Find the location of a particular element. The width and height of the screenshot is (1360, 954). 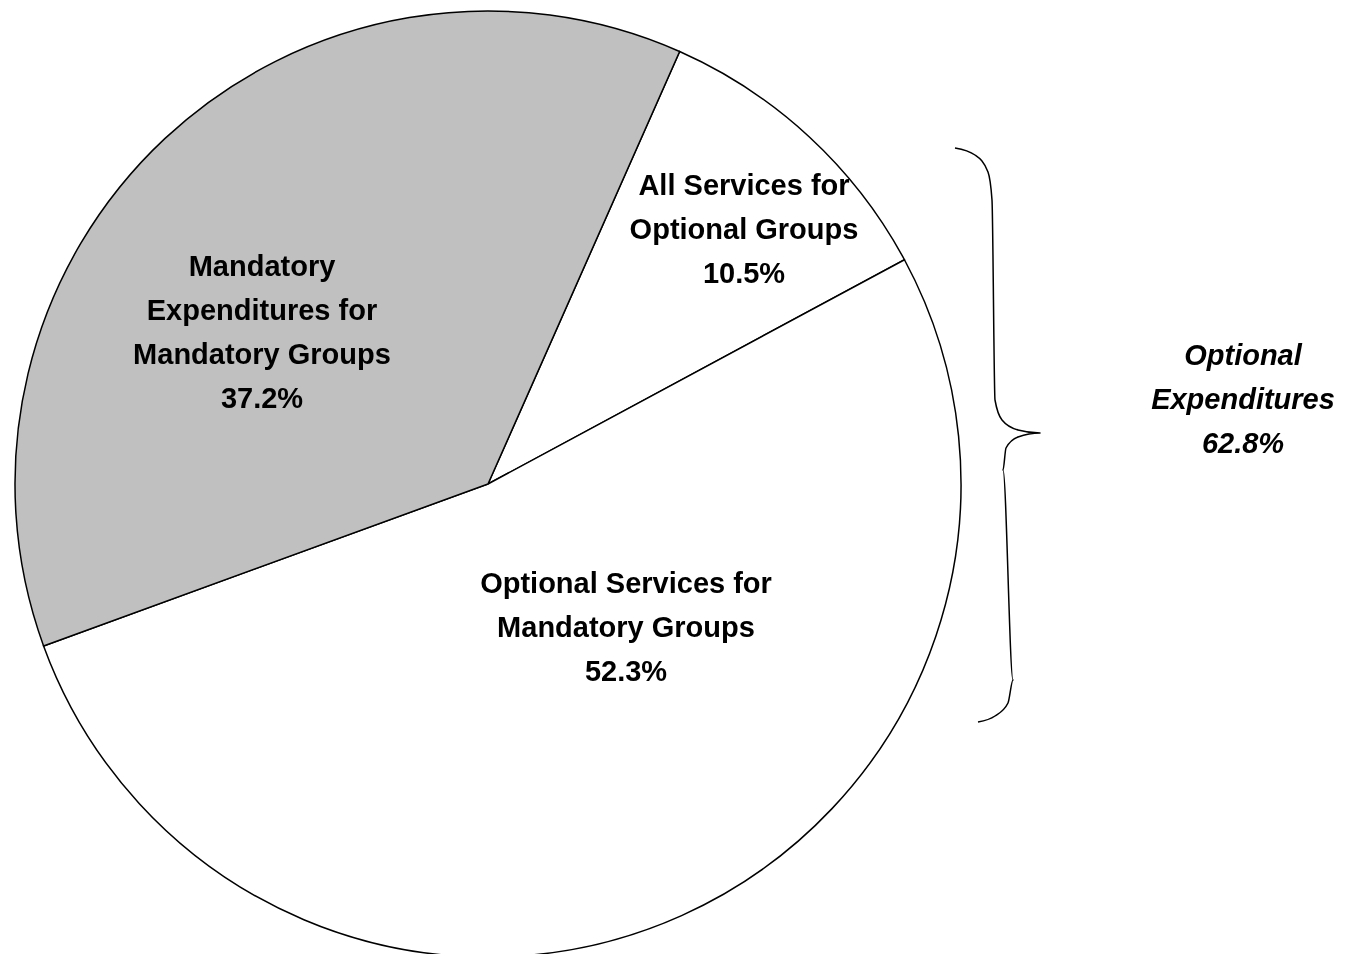

slice-label: All Services for Optional Groups is located at coordinates (744, 207).